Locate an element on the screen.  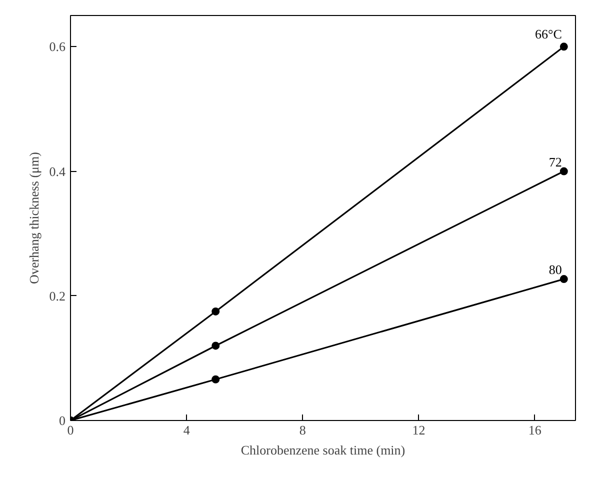
x-tick-label: 4 is located at coordinates (186, 430).